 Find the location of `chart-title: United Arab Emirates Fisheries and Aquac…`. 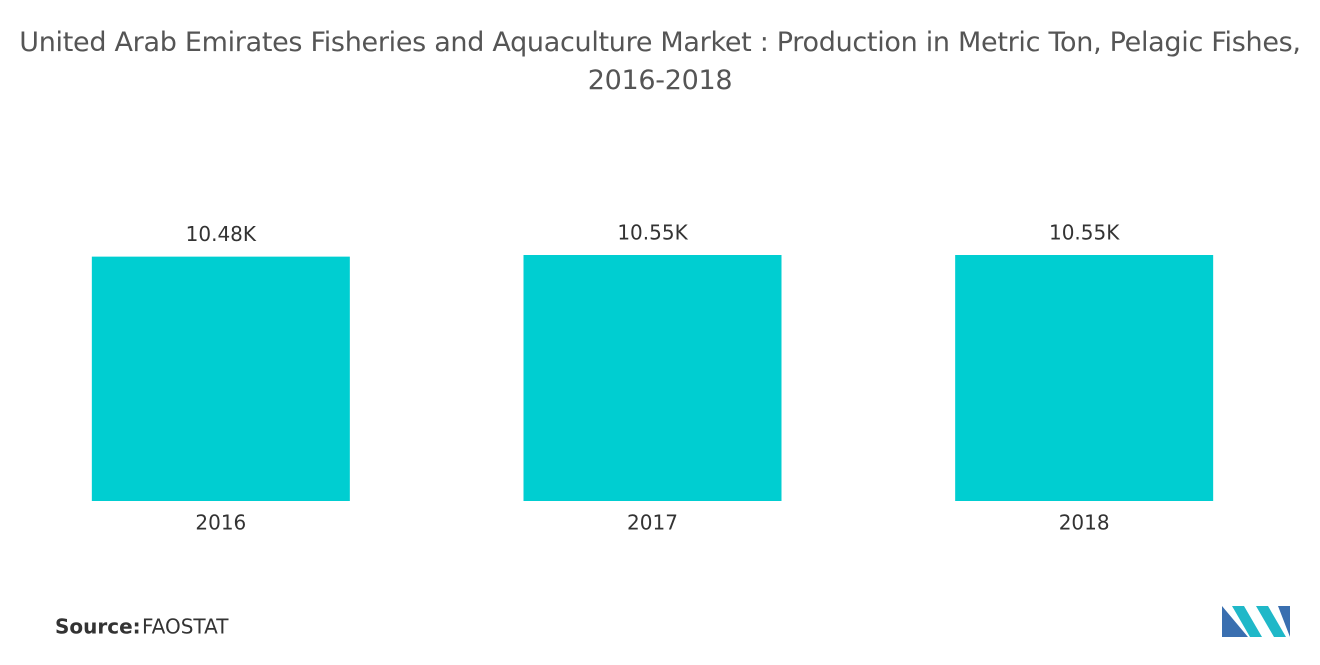

chart-title: United Arab Emirates Fisheries and Aquac… is located at coordinates (660, 61).